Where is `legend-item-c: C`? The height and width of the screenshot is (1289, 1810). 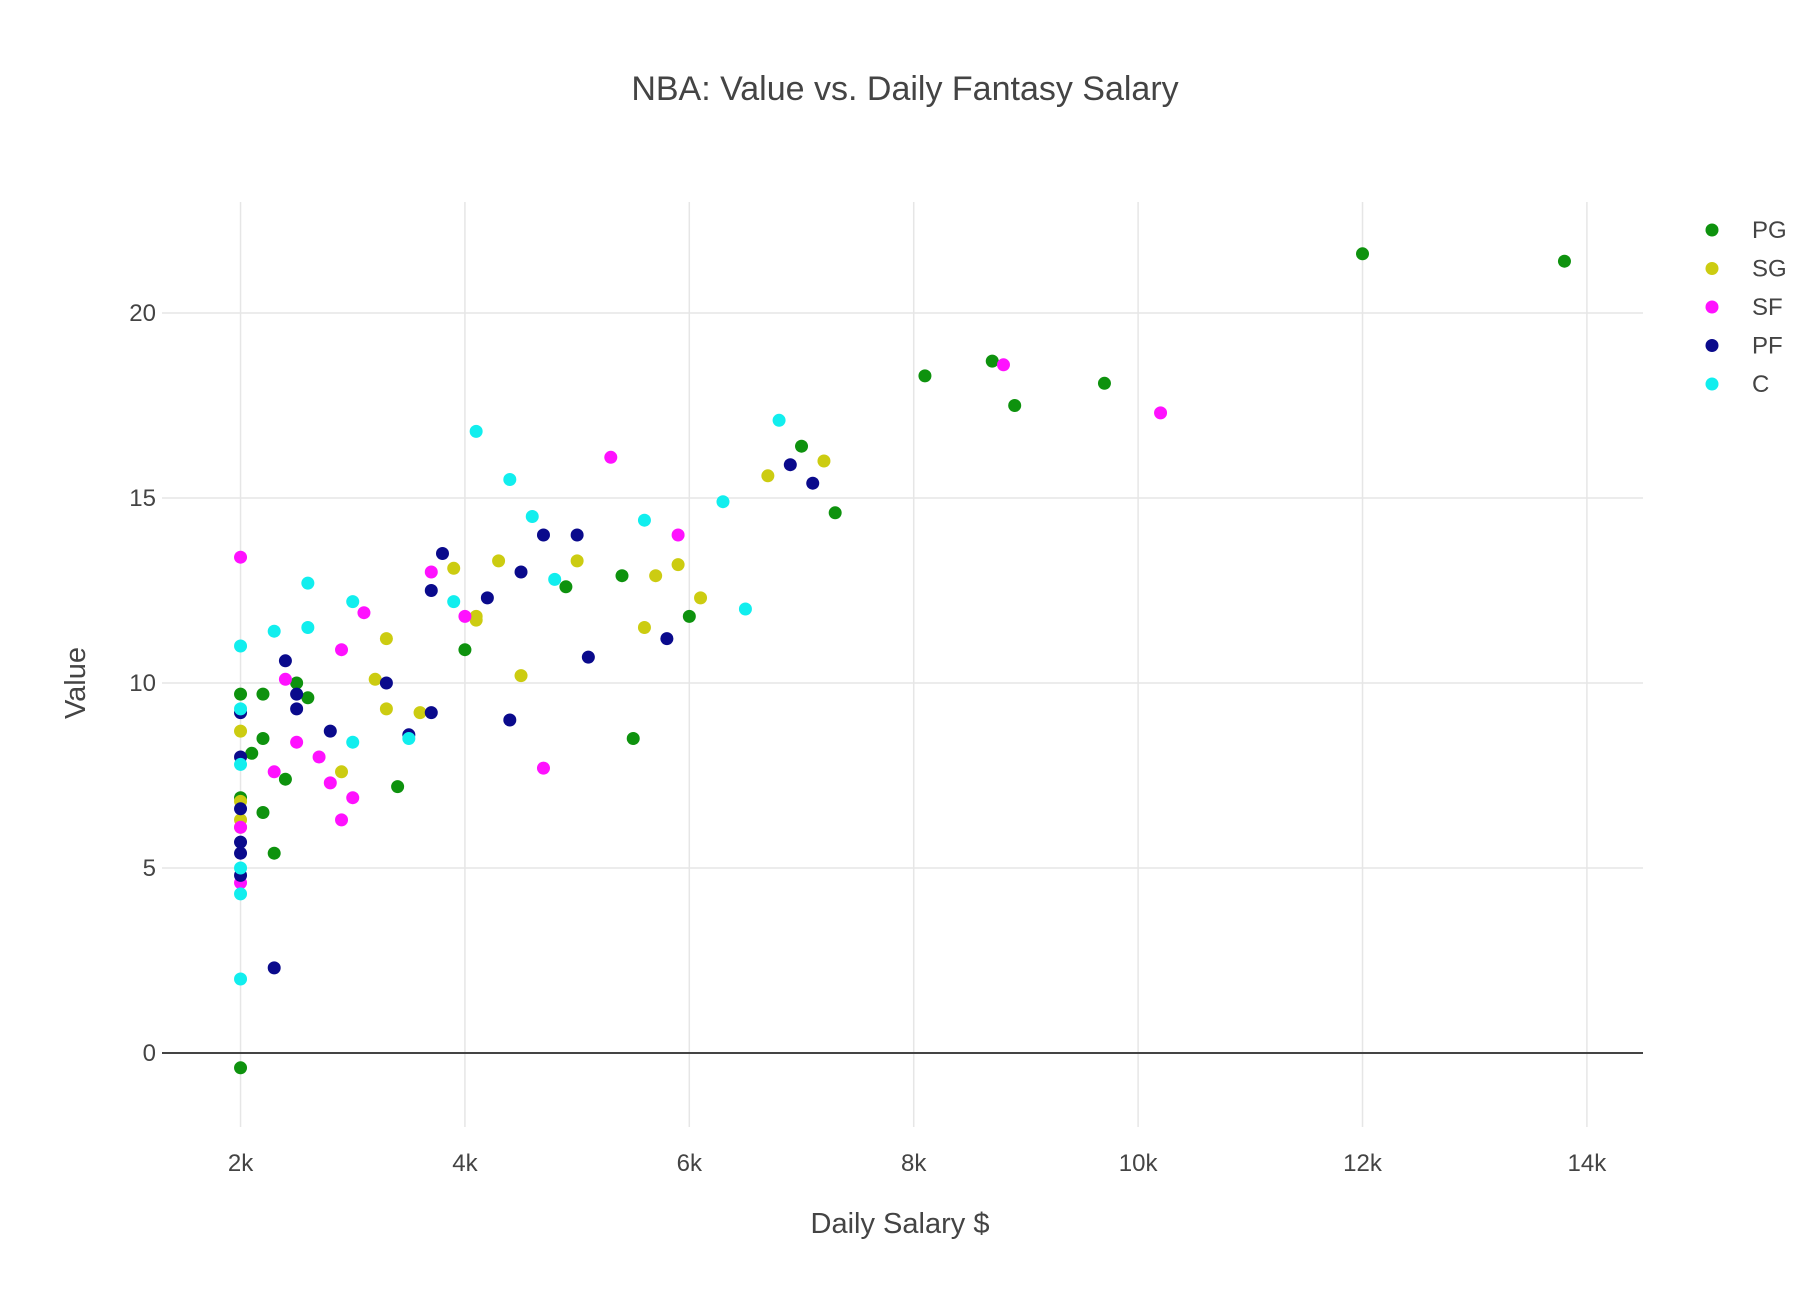 legend-item-c: C is located at coordinates (1737, 384).